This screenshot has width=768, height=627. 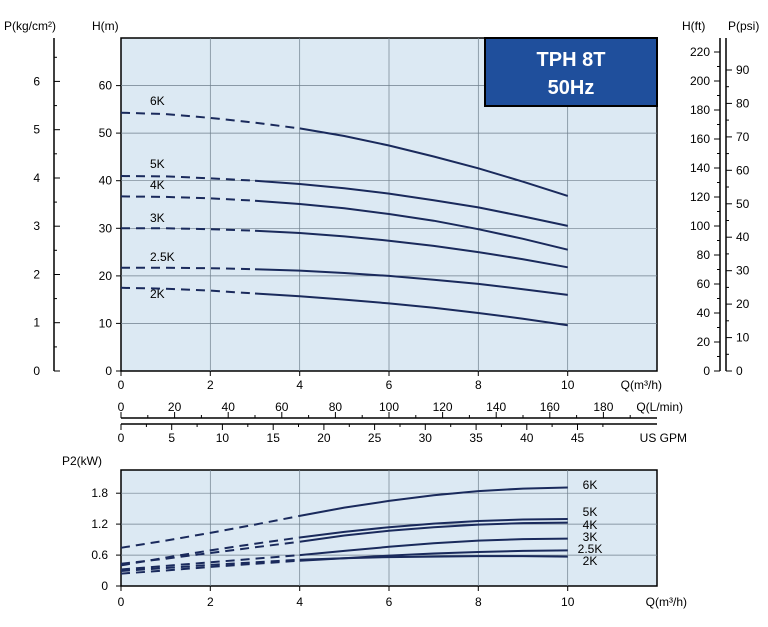 I want to click on head-m-tick-label: 10, so click(x=106, y=323).